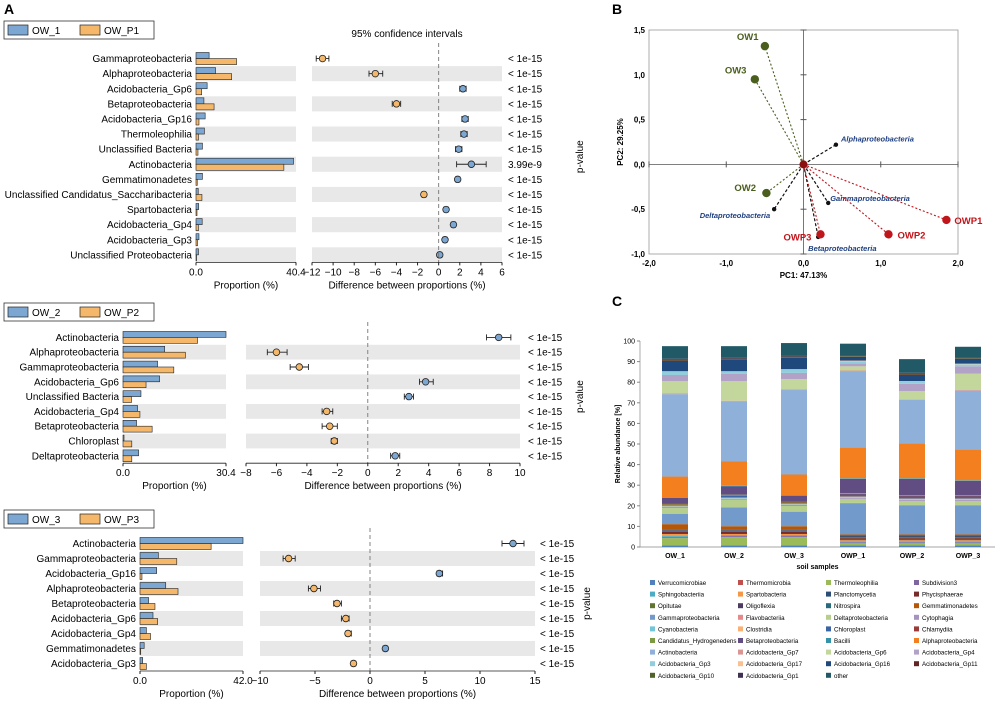 This screenshot has height=706, width=1000. Describe the element at coordinates (397, 272) in the screenshot. I see `diff-tick-label: −4` at that location.